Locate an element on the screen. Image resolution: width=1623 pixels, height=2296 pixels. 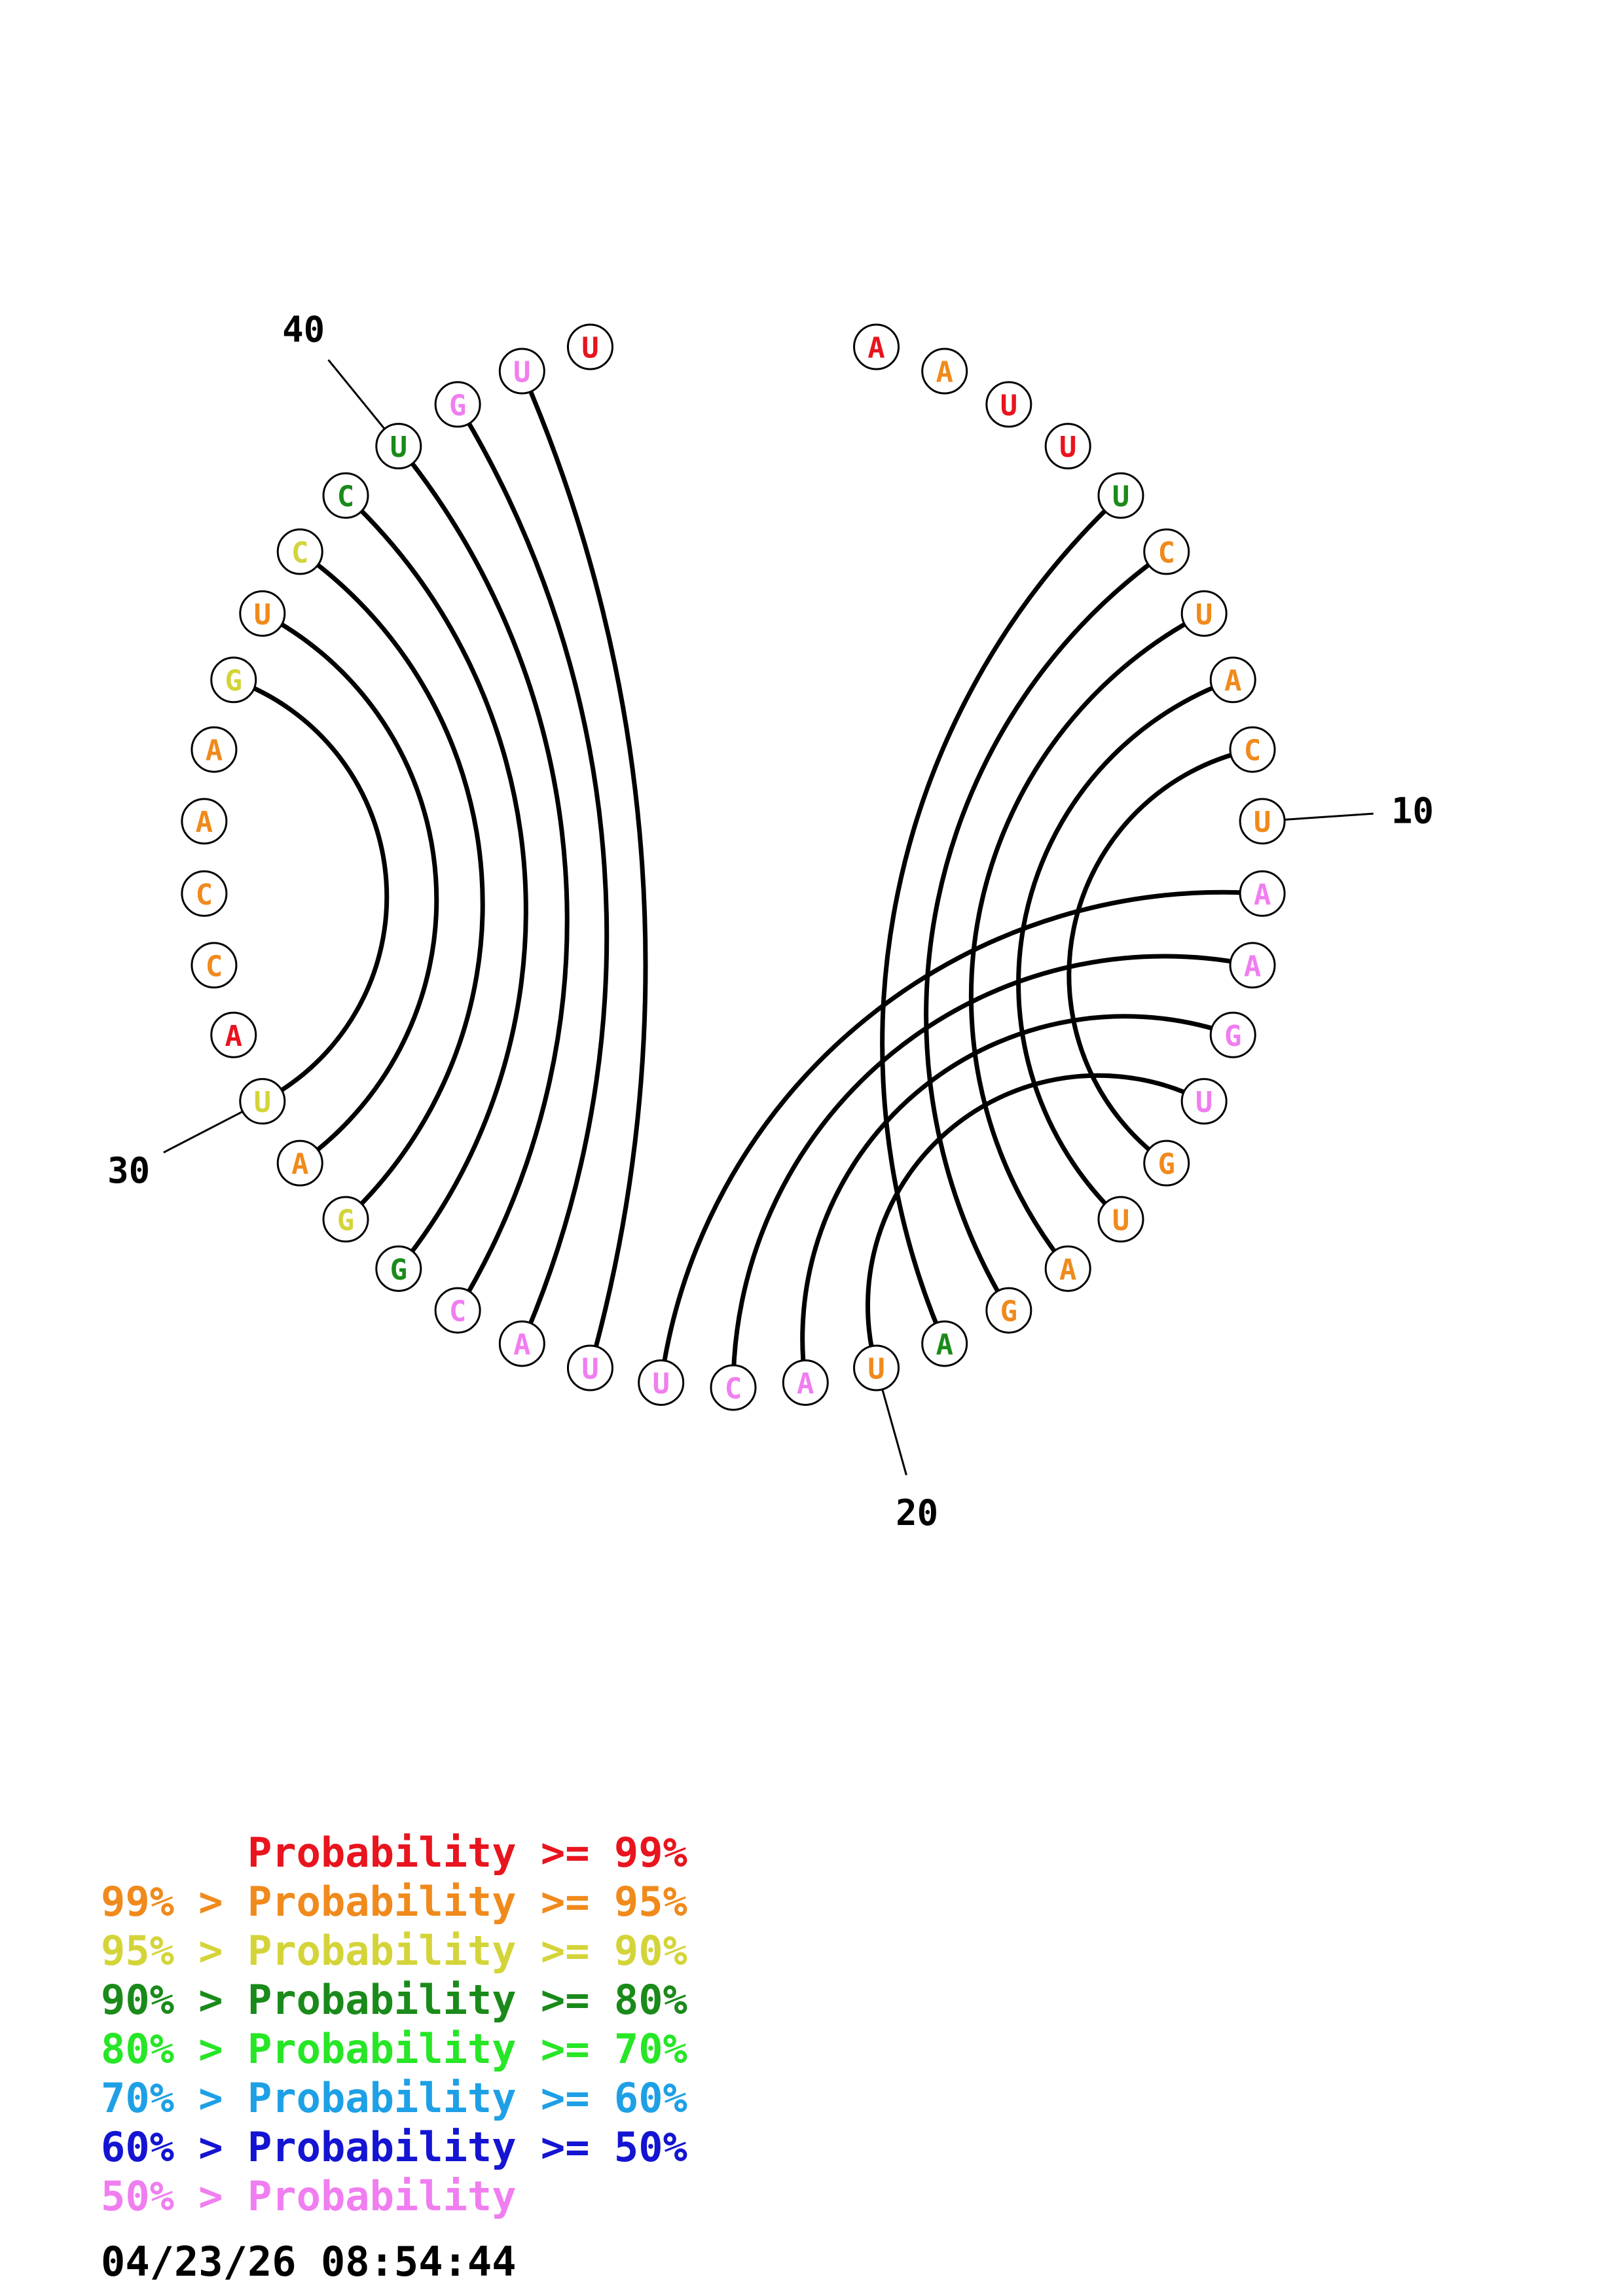
legend-prefix: 99% > is located at coordinates (174, 1902).